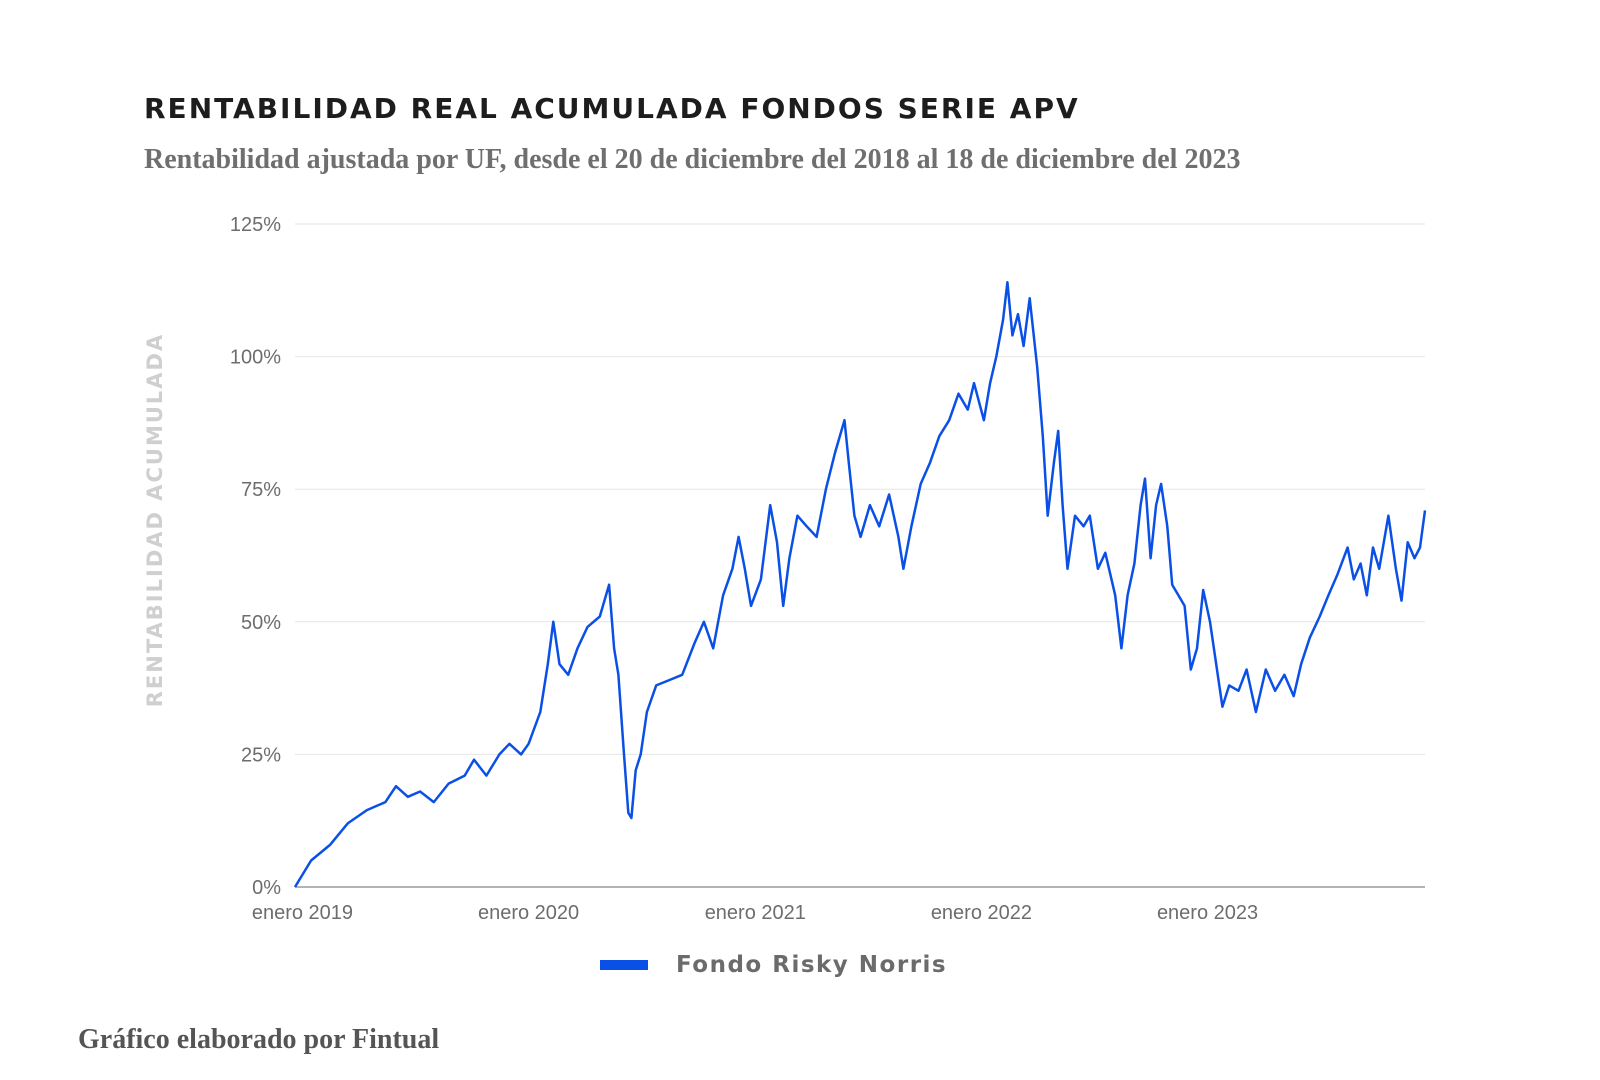 Image resolution: width=1600 pixels, height=1080 pixels. I want to click on y-tick-label: 25%, so click(261, 755).